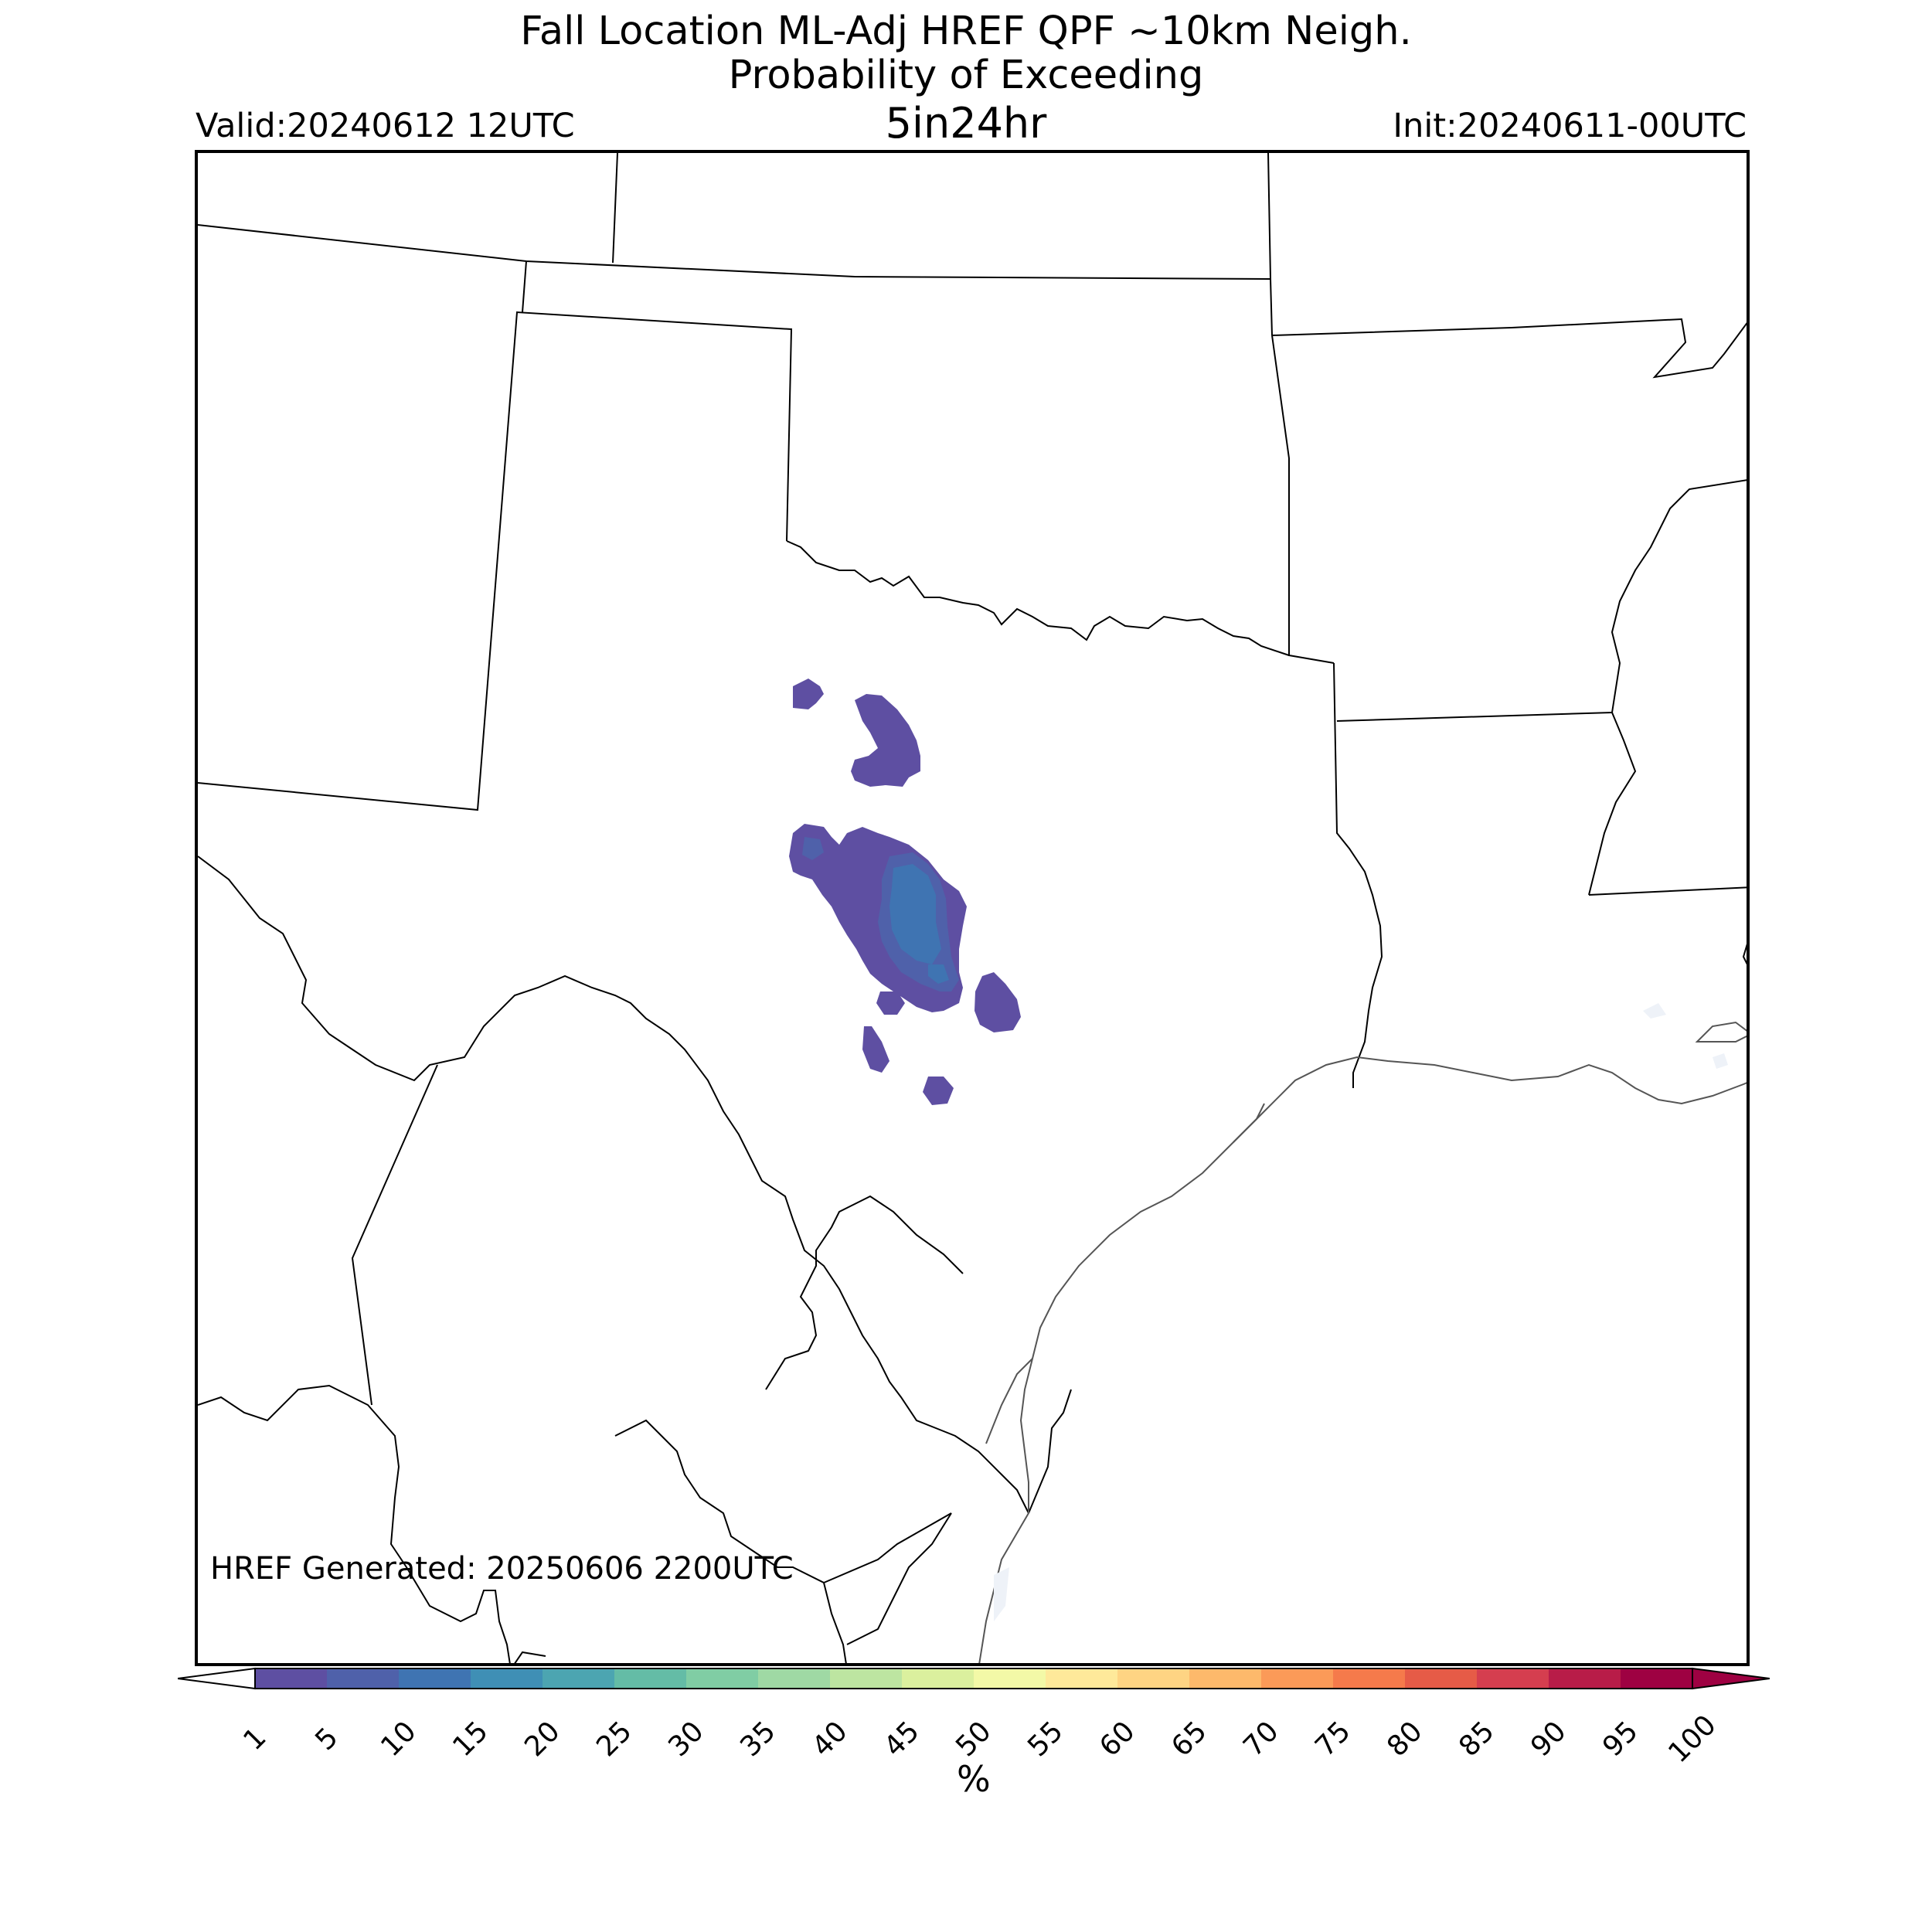 This screenshot has height=1932, width=1932. I want to click on colorbar-frame, so click(974, 1679).